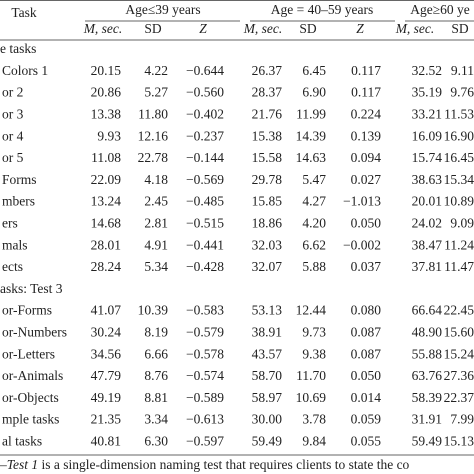 This screenshot has height=474, width=474. I want to click on cell: 0.117, so click(366, 70).